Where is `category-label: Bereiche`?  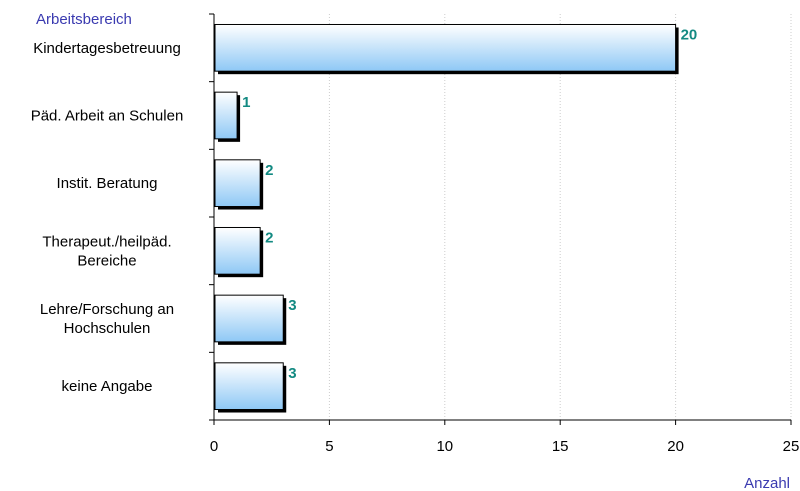 category-label: Bereiche is located at coordinates (106, 260).